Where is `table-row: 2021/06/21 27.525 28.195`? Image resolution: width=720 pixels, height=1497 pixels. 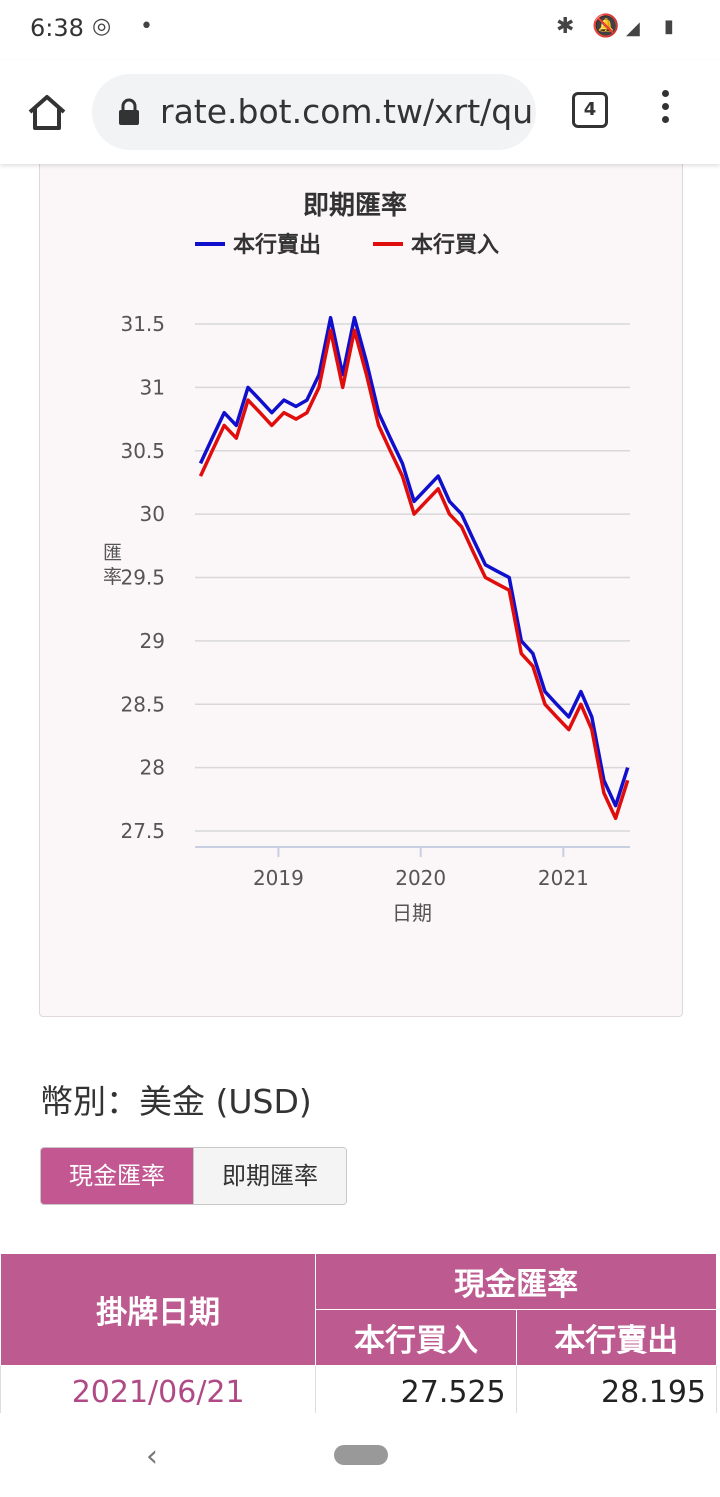
table-row: 2021/06/21 27.525 28.195 is located at coordinates (359, 1392).